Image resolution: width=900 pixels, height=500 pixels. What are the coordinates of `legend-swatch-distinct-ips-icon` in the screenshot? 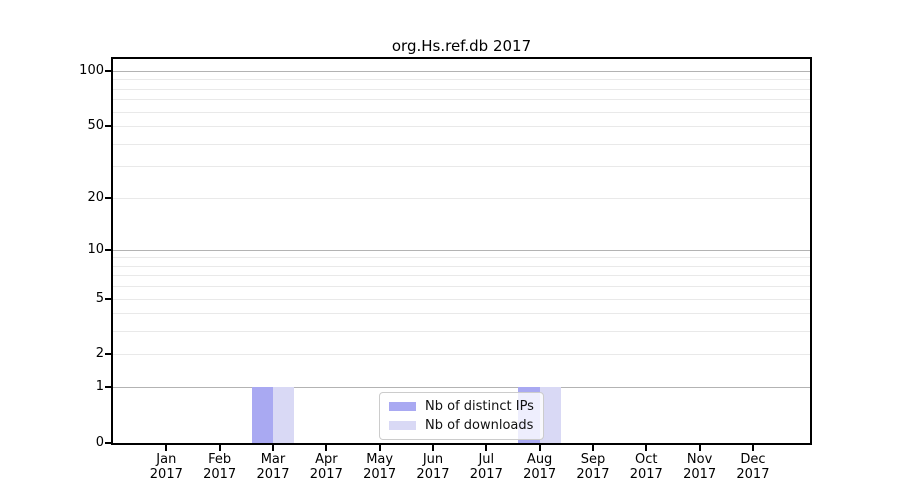 It's located at (402, 406).